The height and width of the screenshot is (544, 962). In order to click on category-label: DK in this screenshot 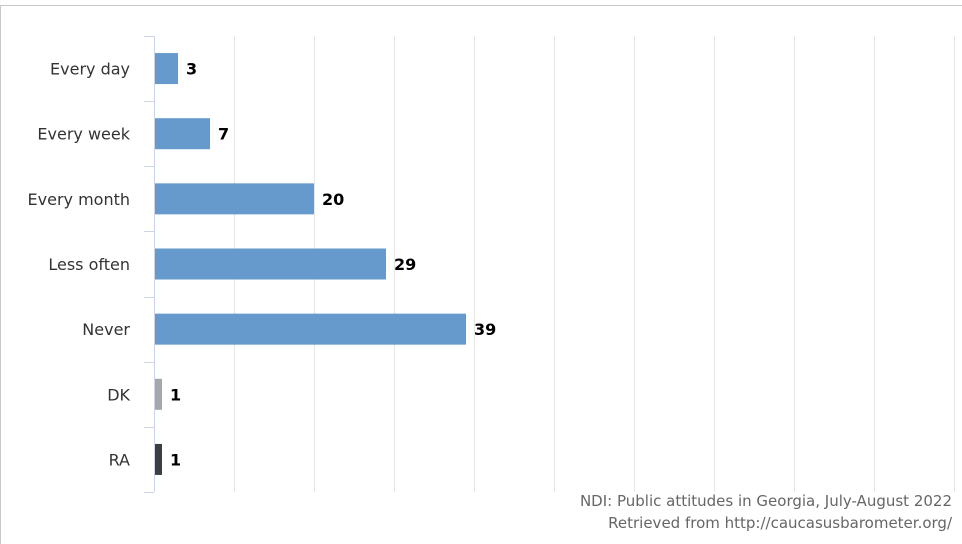, I will do `click(118, 394)`.